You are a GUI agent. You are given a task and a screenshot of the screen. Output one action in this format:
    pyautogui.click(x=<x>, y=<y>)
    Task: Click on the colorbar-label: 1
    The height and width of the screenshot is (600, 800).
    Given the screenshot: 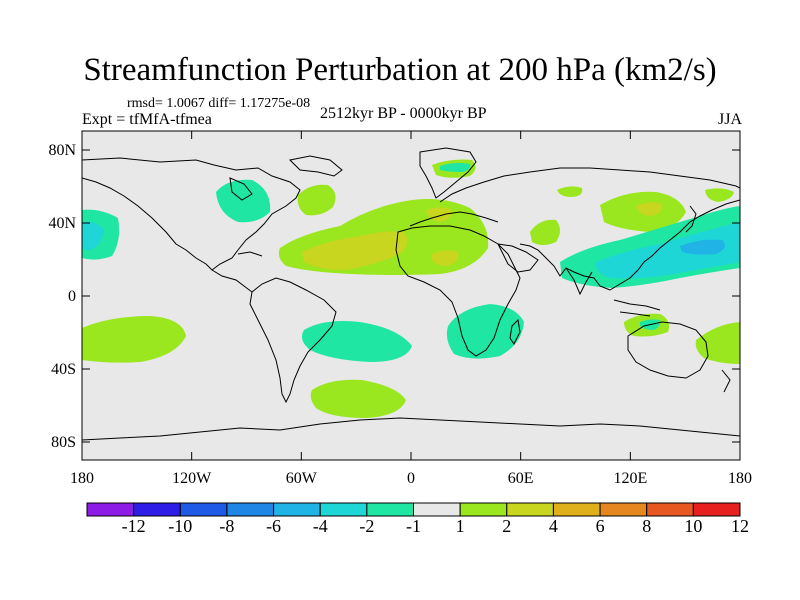 What is the action you would take?
    pyautogui.click(x=460, y=526)
    